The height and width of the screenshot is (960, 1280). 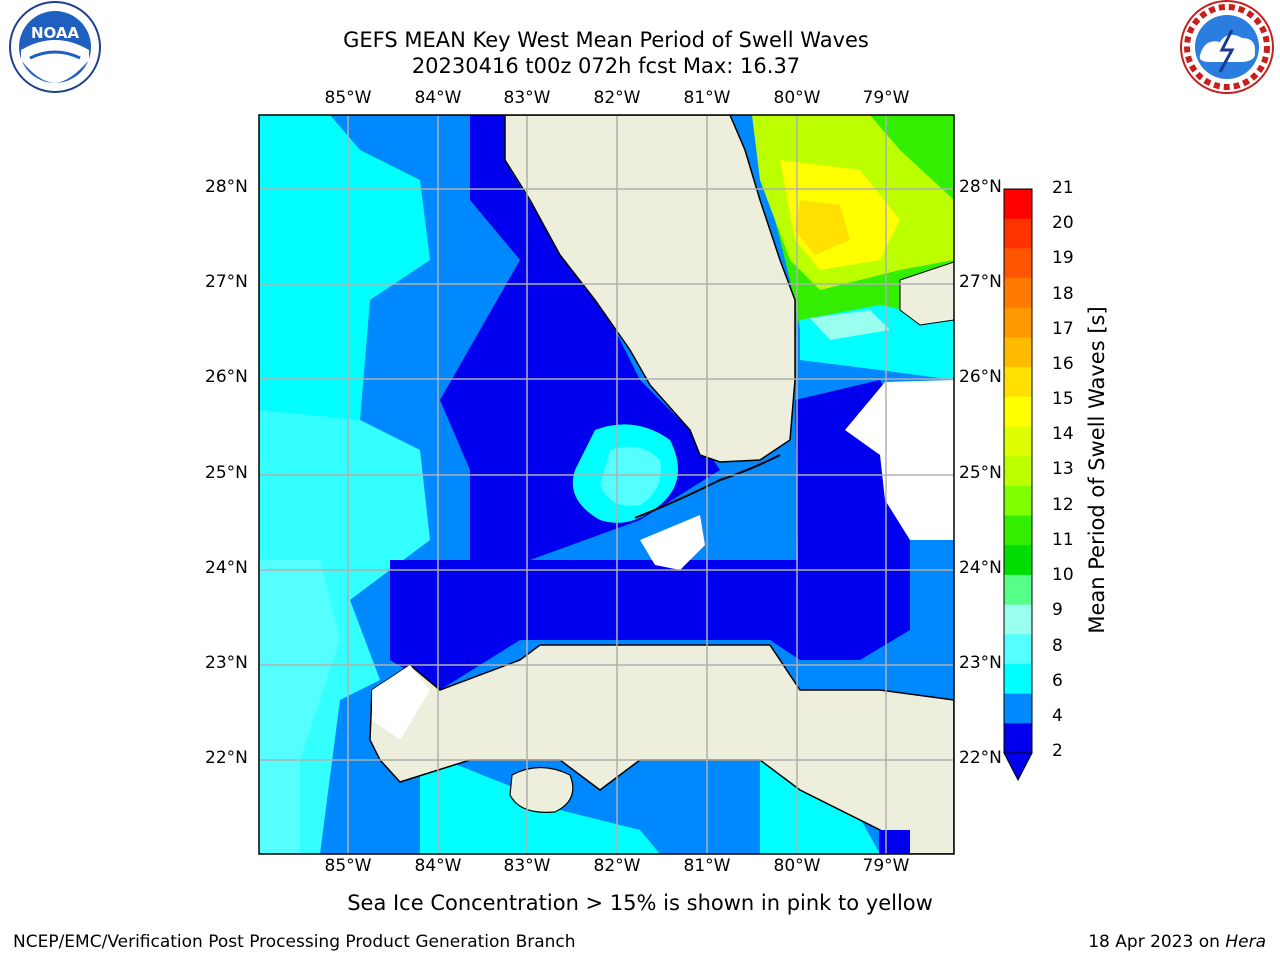 What do you see at coordinates (1057, 751) in the screenshot?
I see `colorbar-tick: 2` at bounding box center [1057, 751].